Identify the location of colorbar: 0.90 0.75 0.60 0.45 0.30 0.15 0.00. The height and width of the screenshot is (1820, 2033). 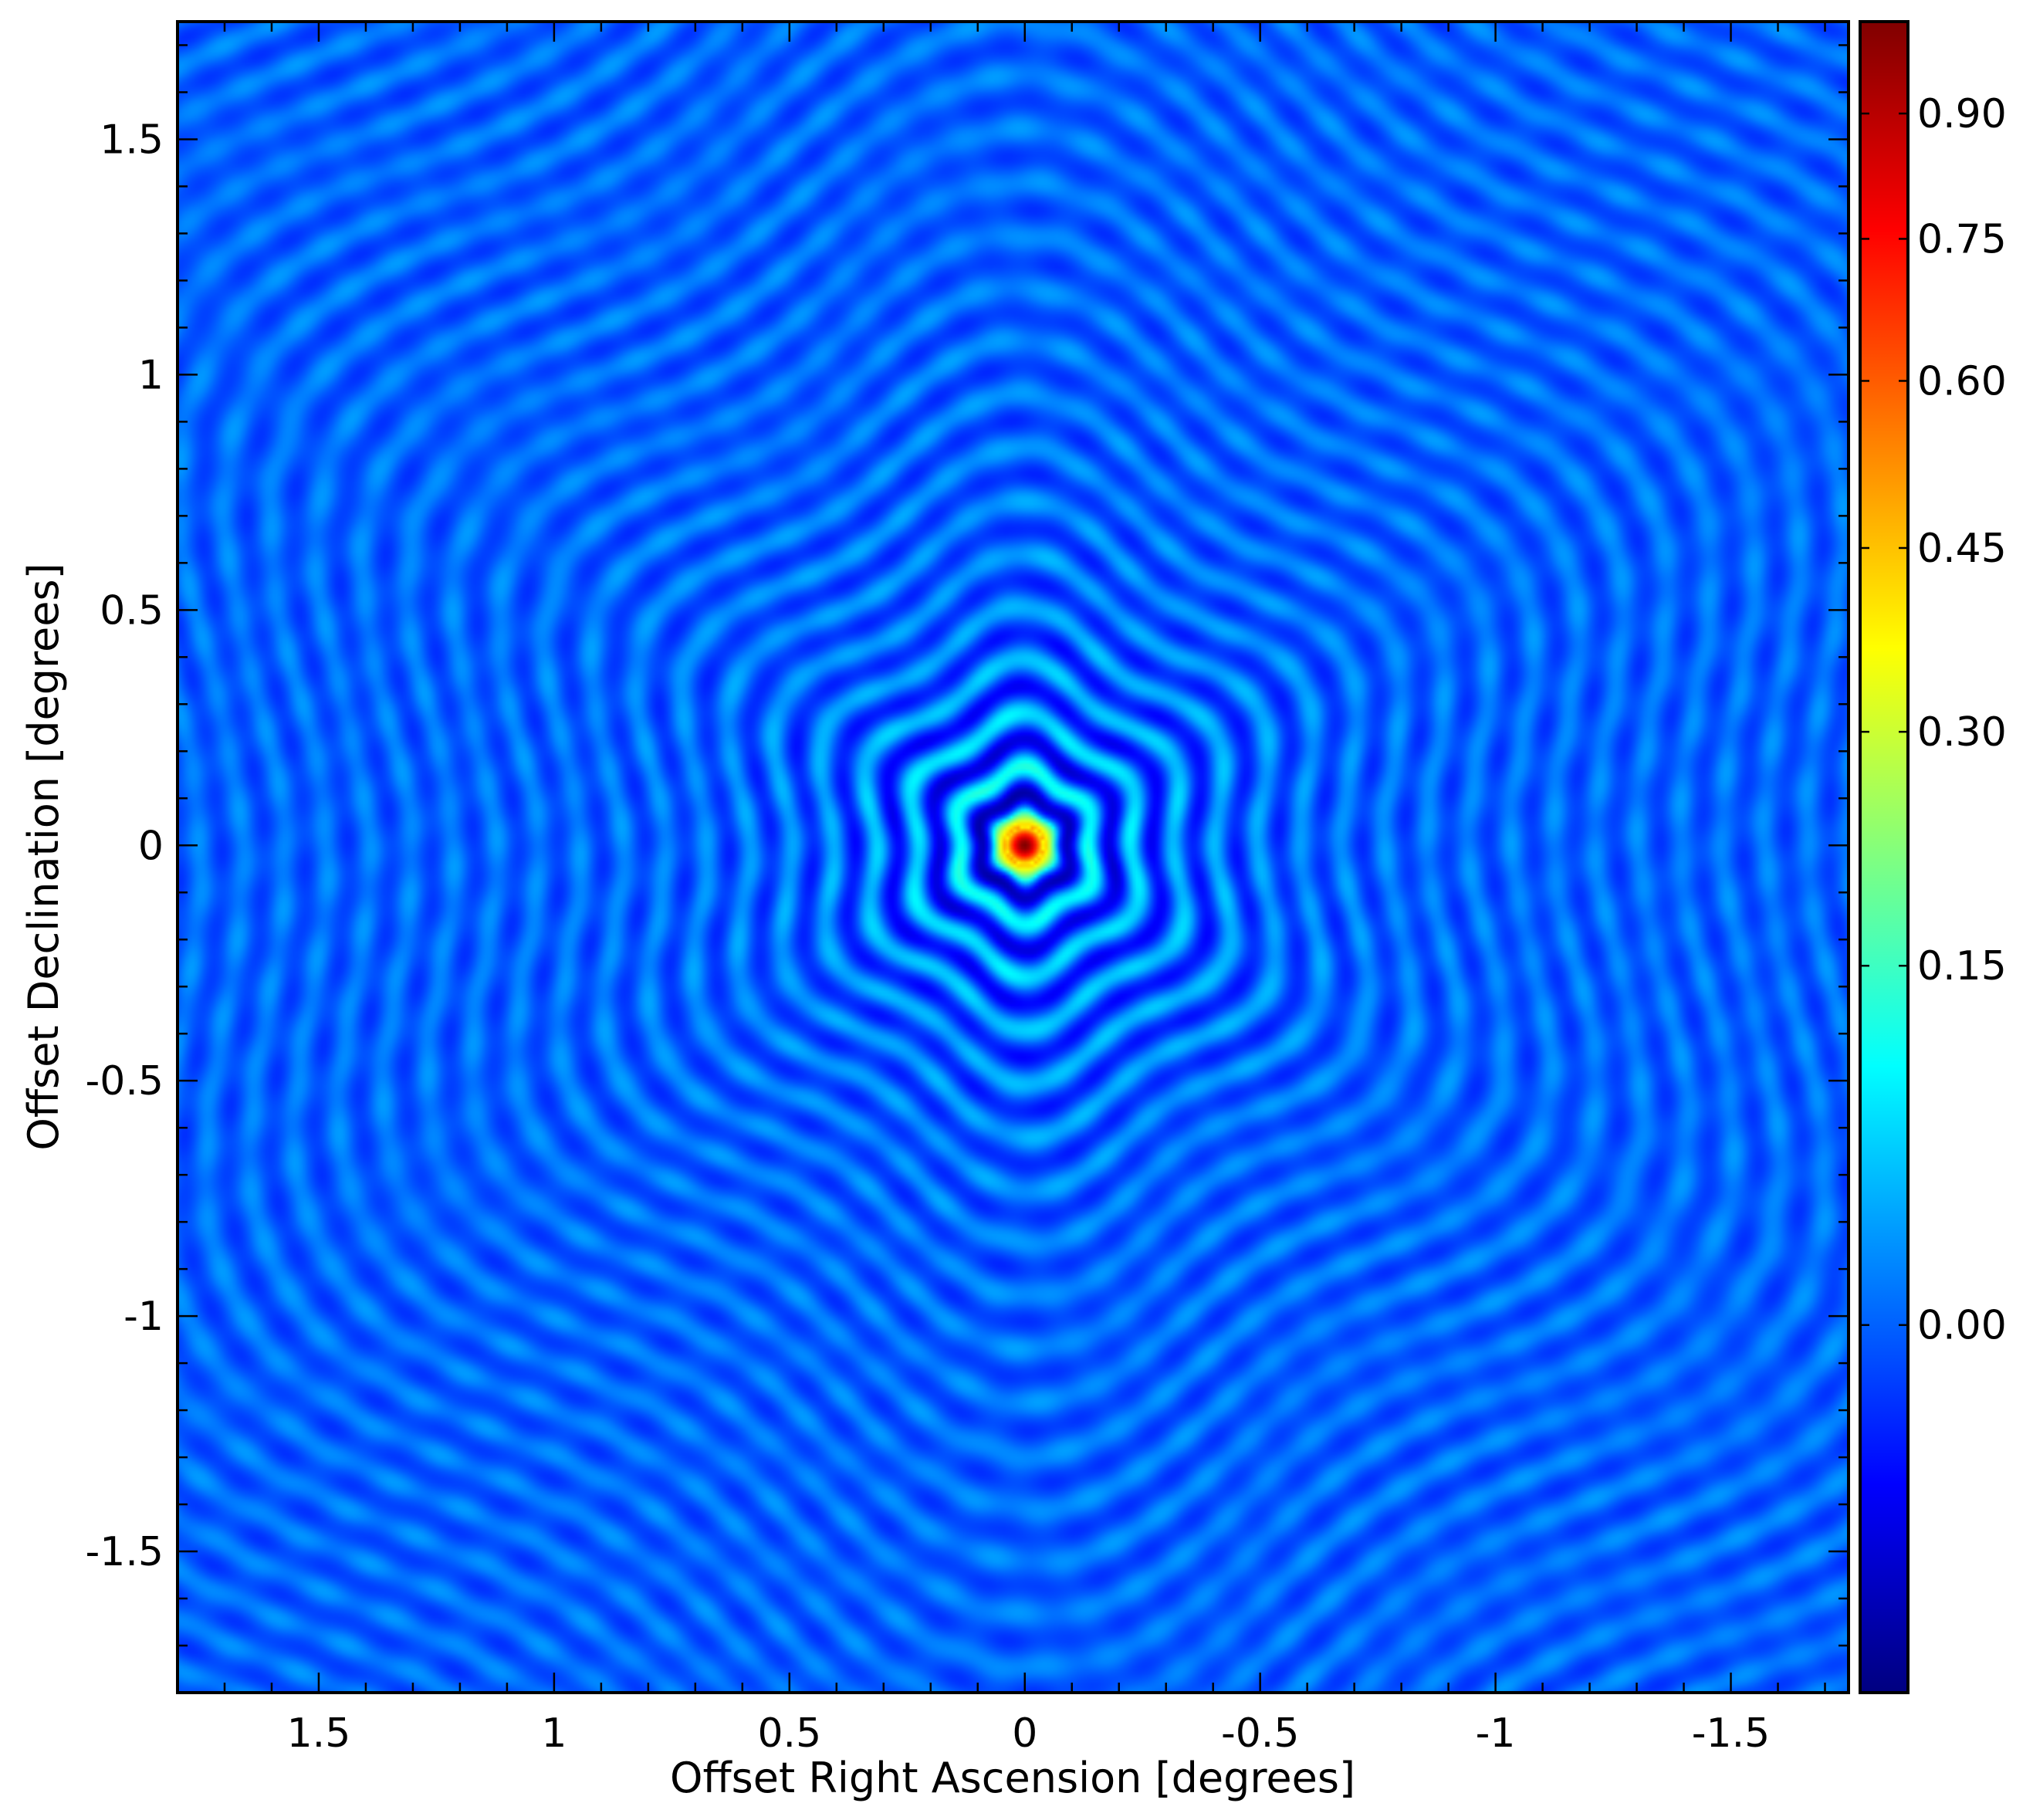
(1933, 857).